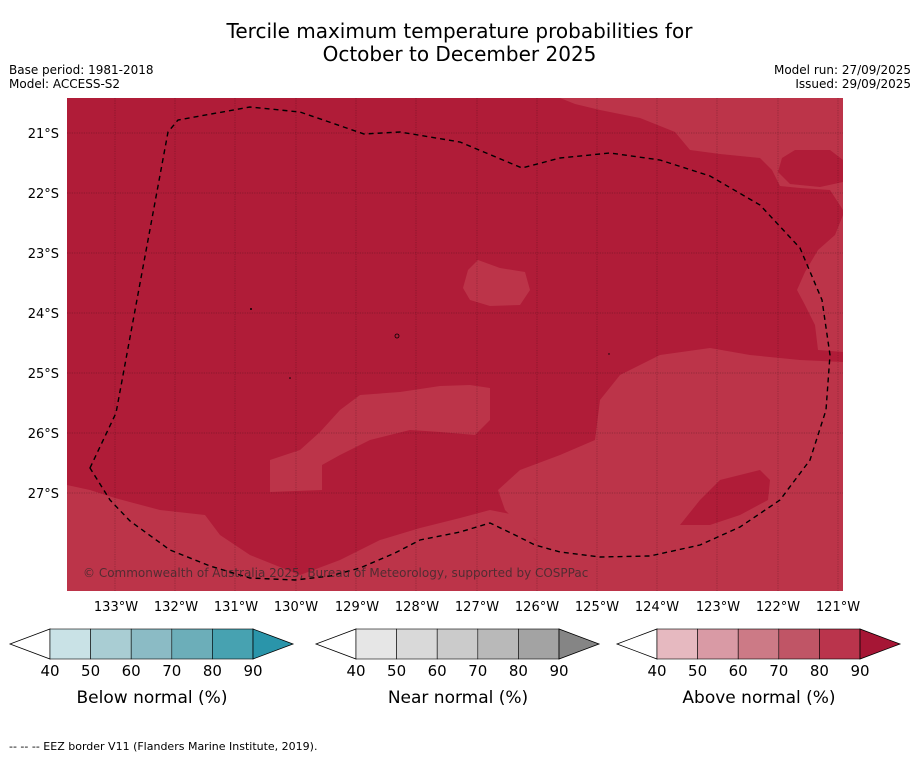 The height and width of the screenshot is (758, 919). I want to click on lon-label: 129°W, so click(357, 607).